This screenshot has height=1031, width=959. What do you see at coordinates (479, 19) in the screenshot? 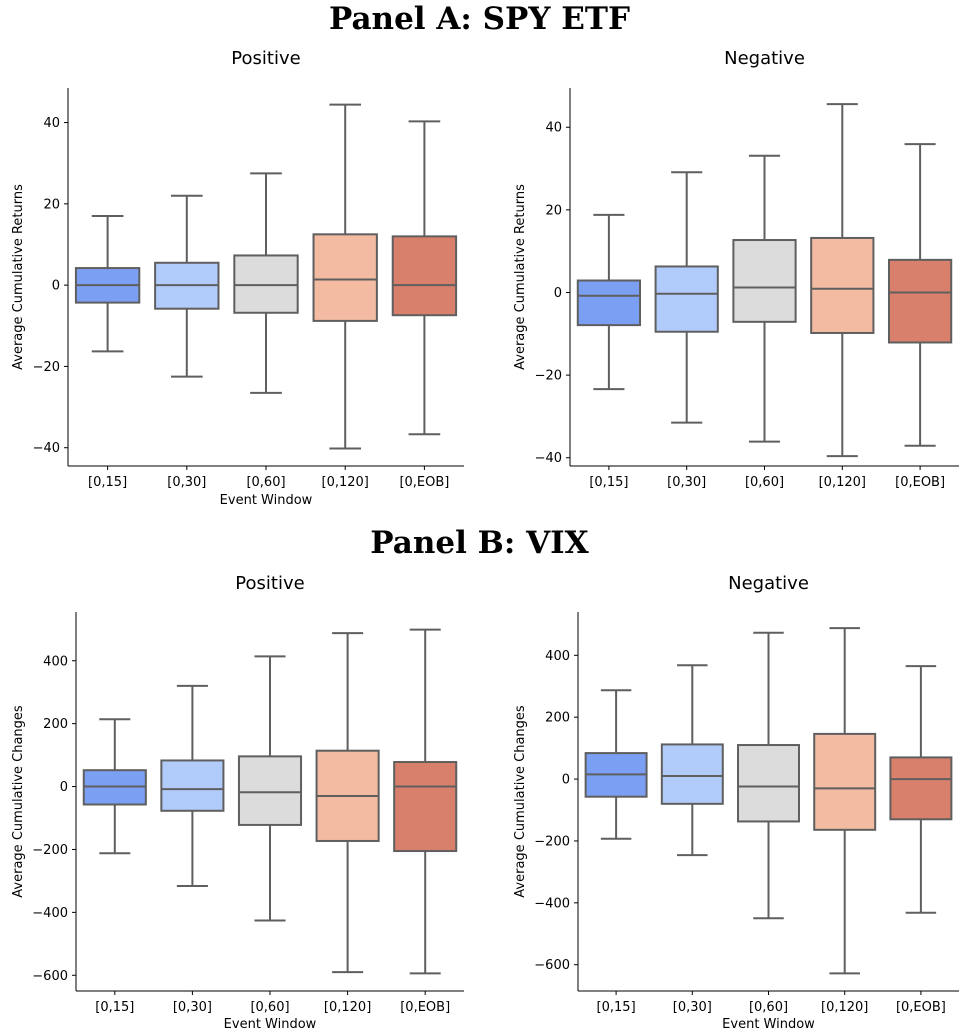
I see `panel-a-title: Panel A: SPY ETF` at bounding box center [479, 19].